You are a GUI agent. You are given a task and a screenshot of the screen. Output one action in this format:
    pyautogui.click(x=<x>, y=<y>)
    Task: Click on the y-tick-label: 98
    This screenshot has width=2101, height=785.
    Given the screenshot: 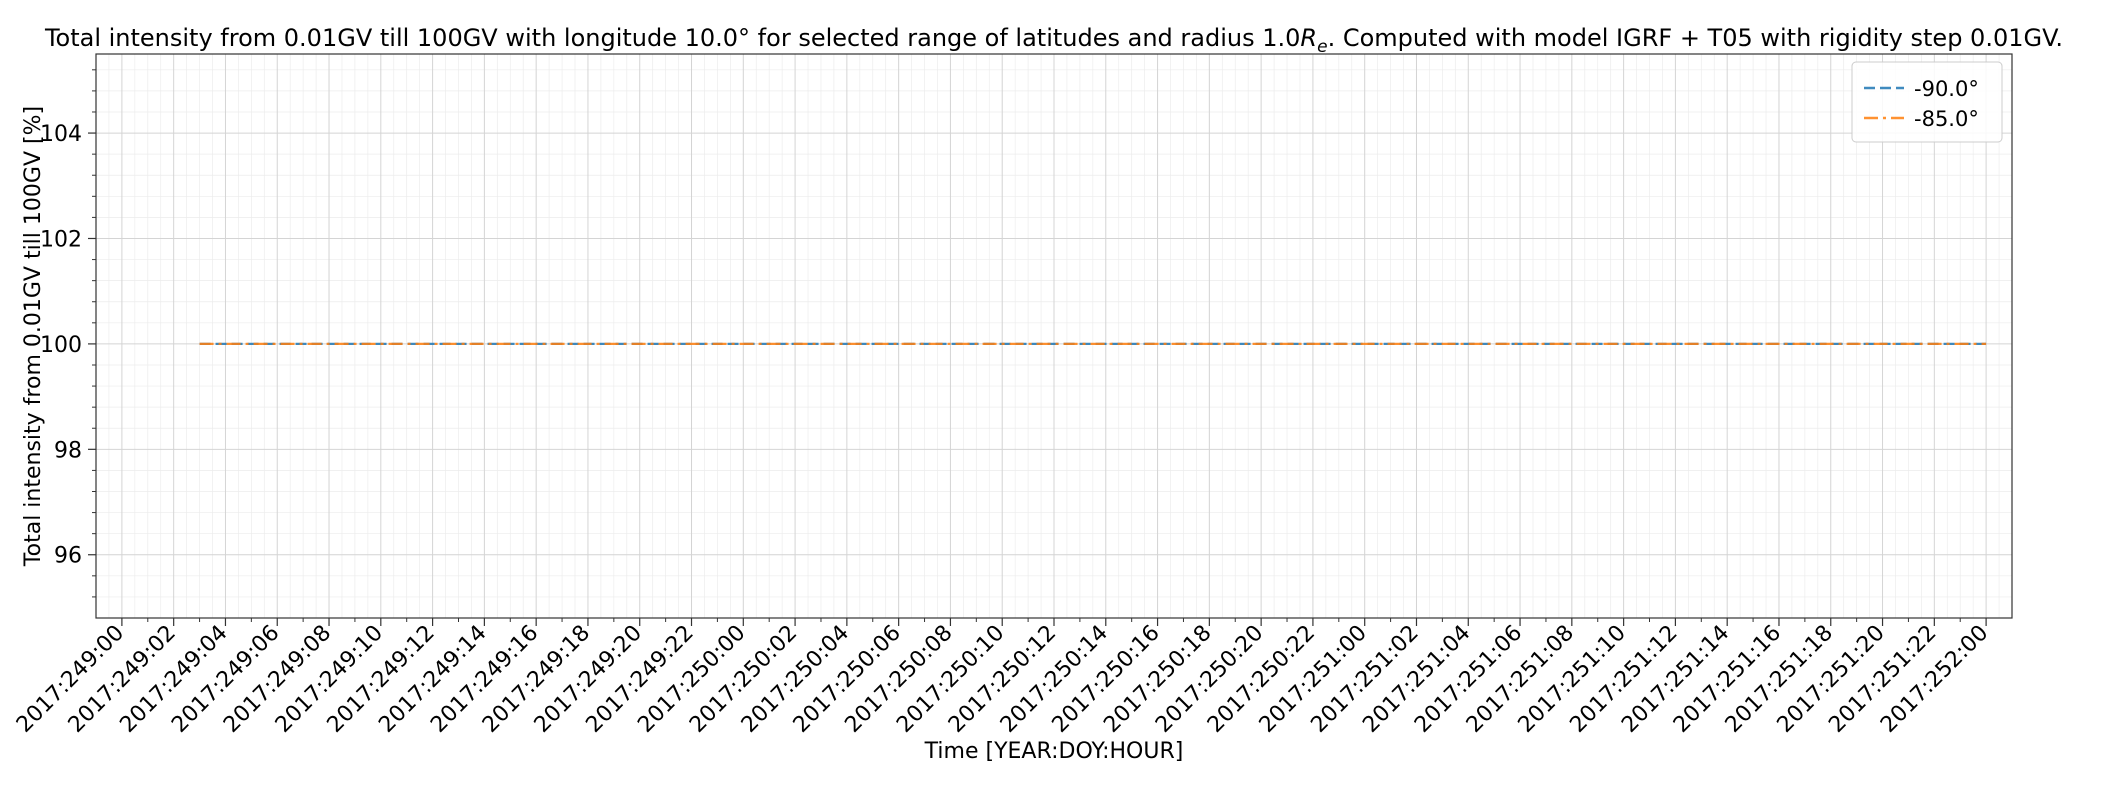 What is the action you would take?
    pyautogui.click(x=68, y=450)
    